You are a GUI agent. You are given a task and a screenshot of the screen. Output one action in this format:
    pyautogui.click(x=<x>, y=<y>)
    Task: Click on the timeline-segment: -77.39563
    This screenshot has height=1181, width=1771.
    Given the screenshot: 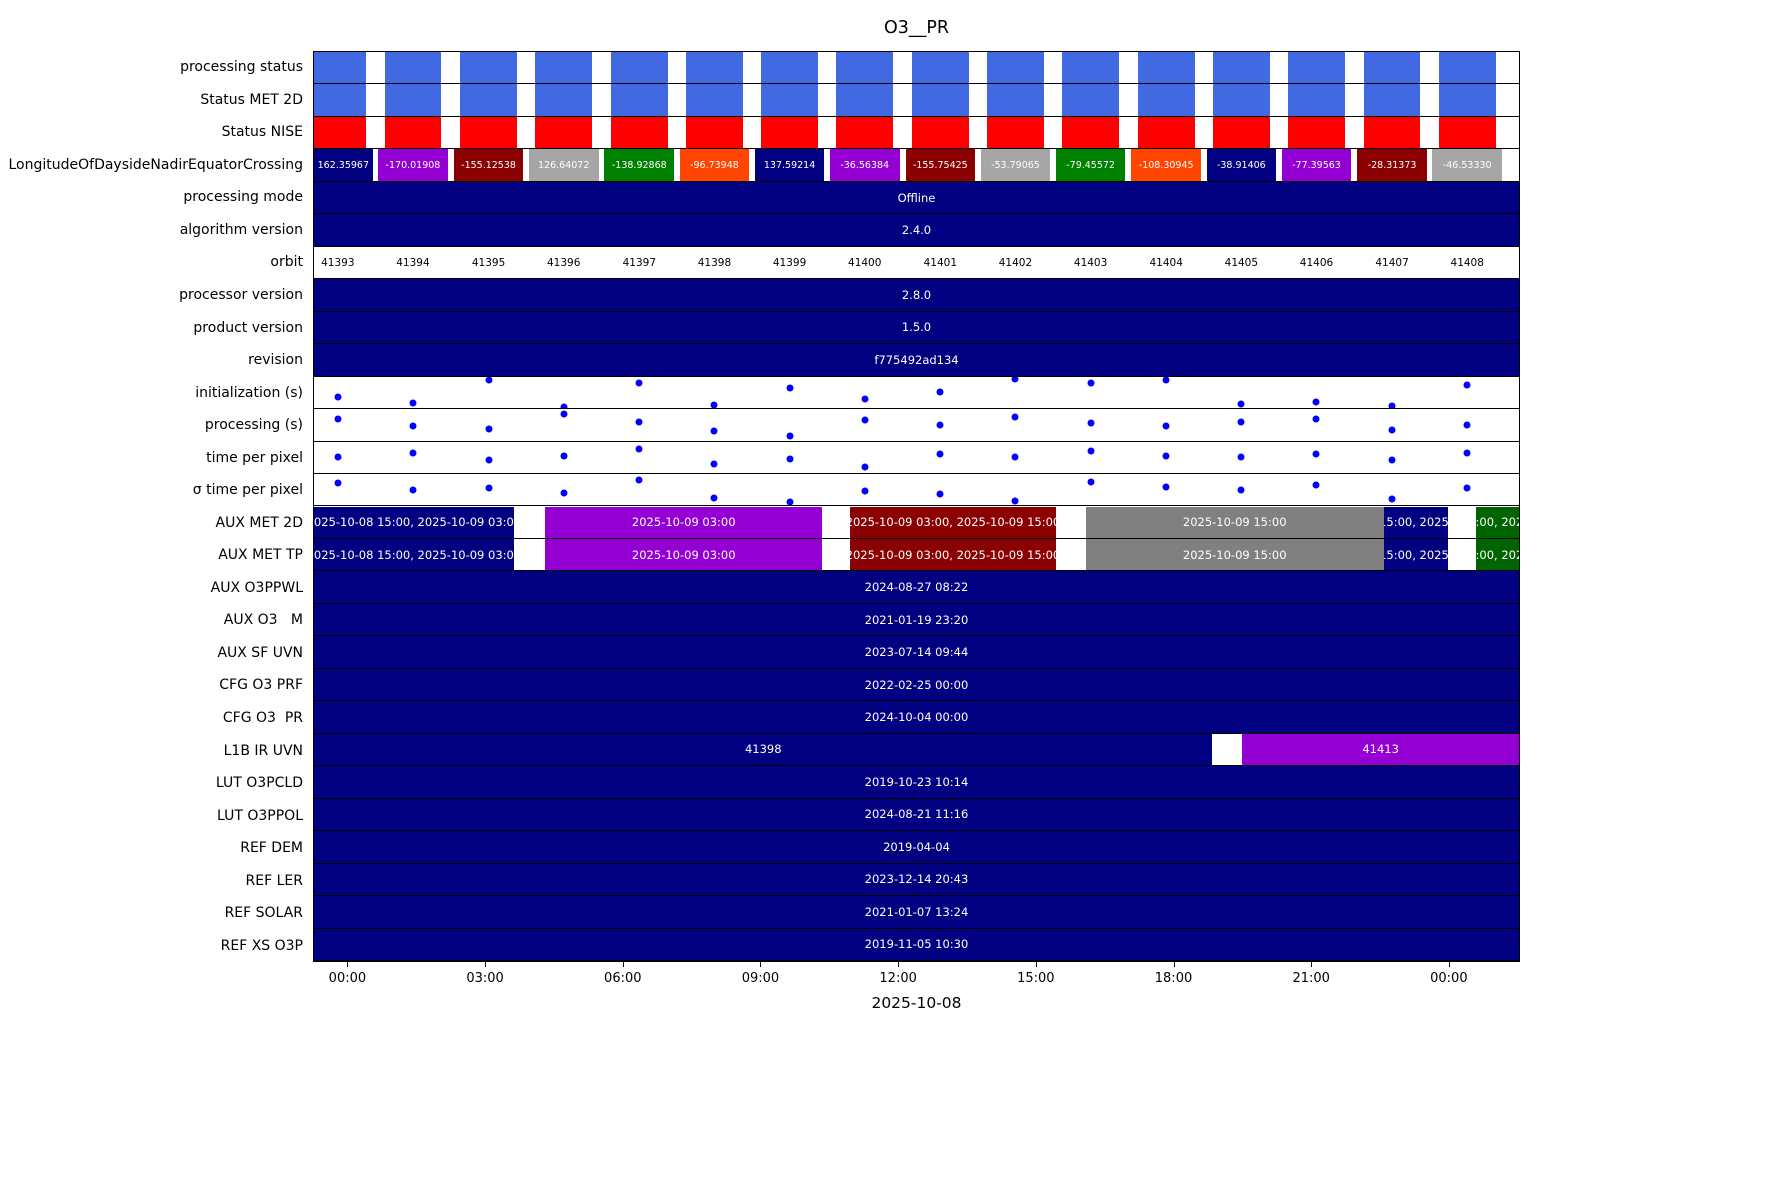 What is the action you would take?
    pyautogui.click(x=1316, y=165)
    